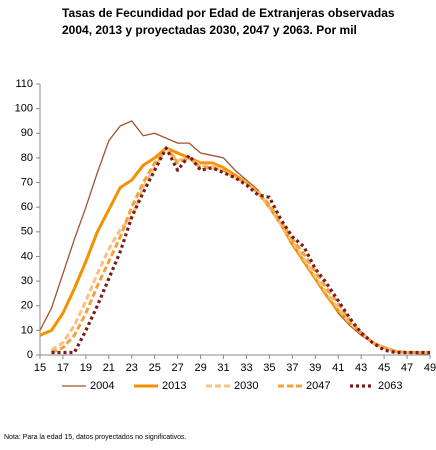 The width and height of the screenshot is (436, 450). I want to click on y-tick-label: 20, so click(27, 306).